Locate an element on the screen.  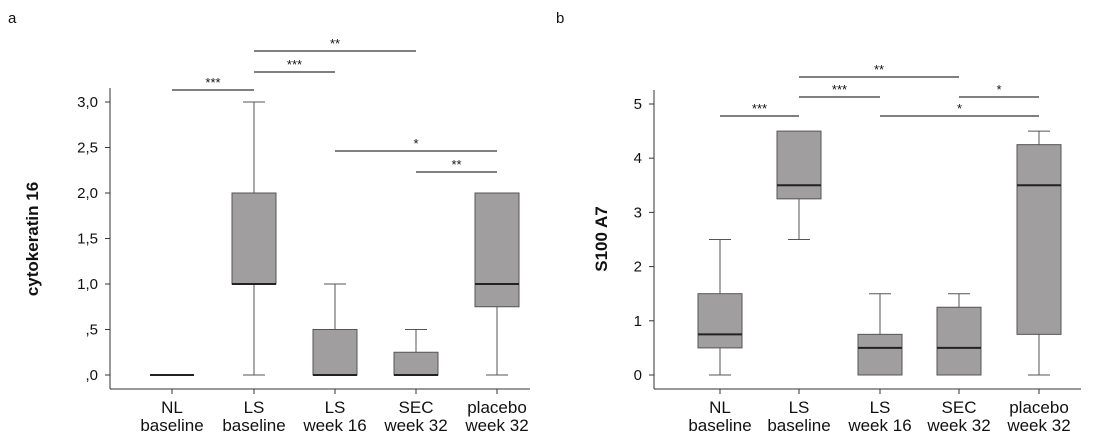
y-tick-label: 2,0 is located at coordinates (87, 193).